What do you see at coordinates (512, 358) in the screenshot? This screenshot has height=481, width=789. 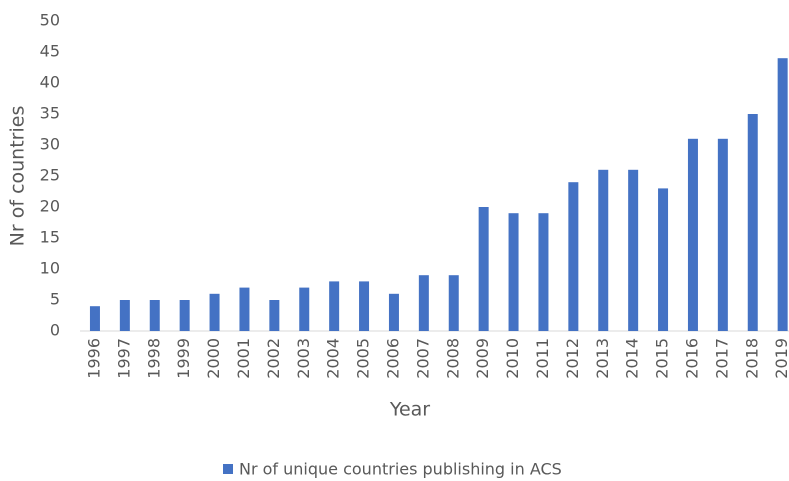 I see `x-tick-label: 2010` at bounding box center [512, 358].